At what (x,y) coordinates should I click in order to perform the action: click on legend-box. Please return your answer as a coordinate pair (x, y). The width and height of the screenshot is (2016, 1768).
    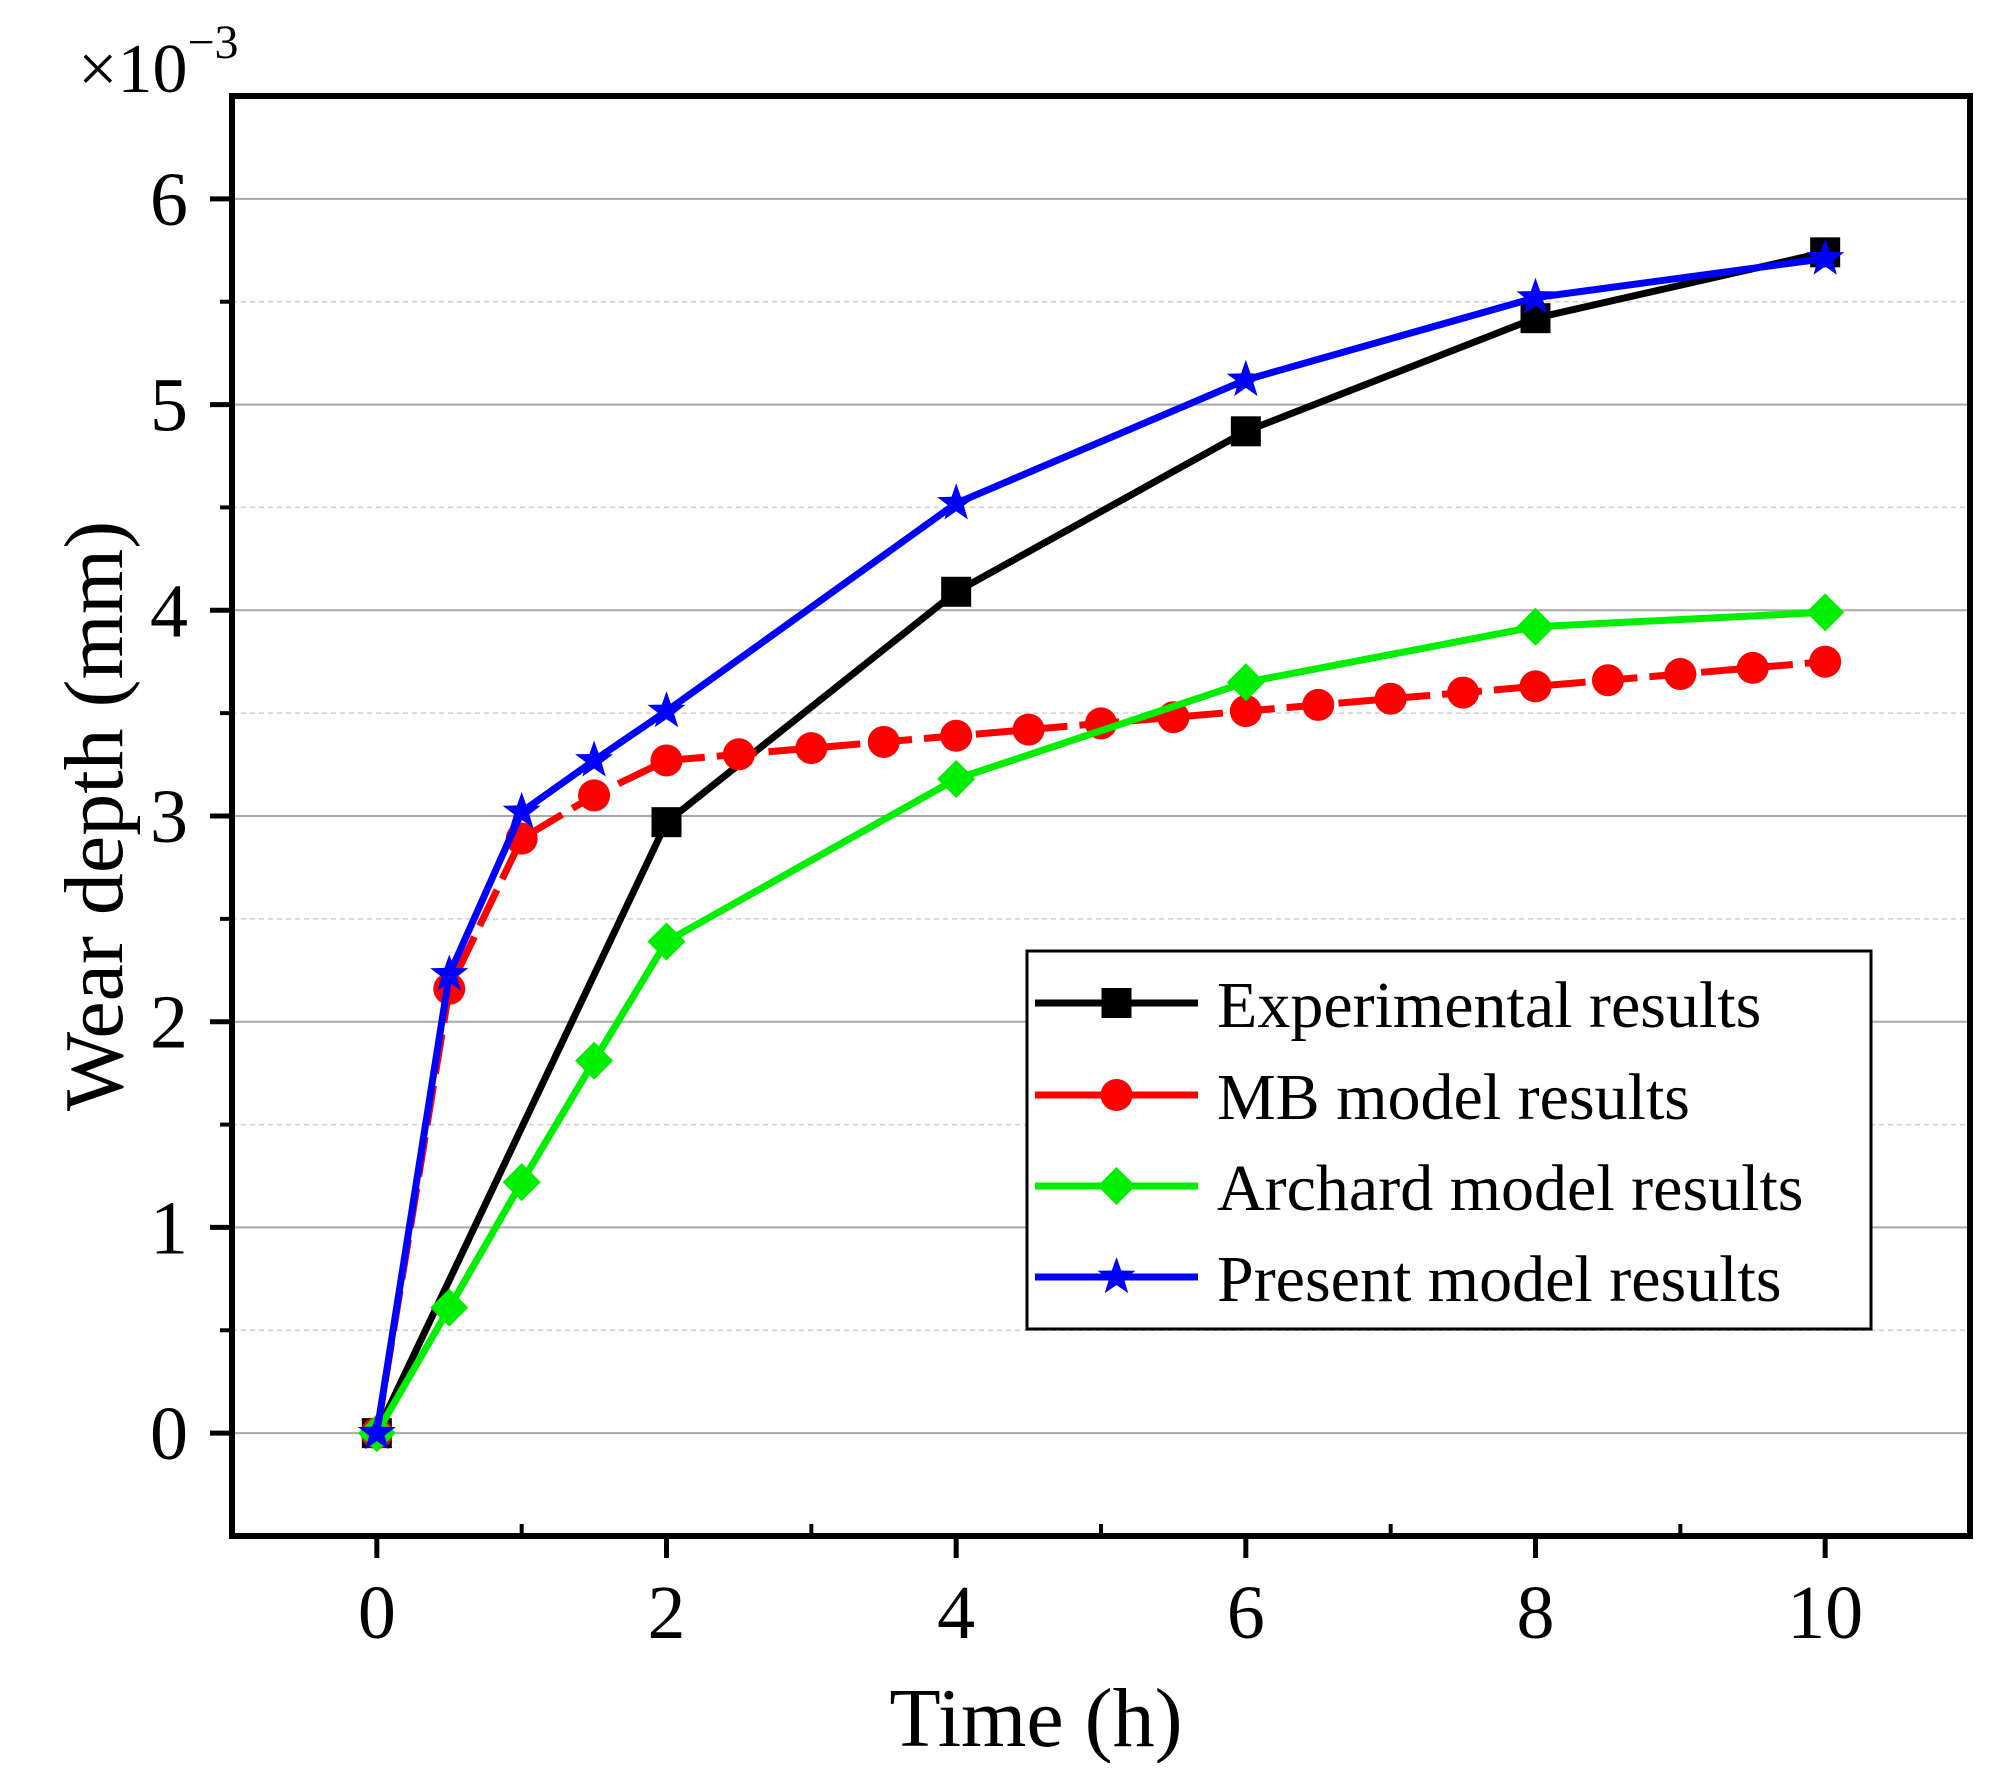
    Looking at the image, I should click on (1449, 1140).